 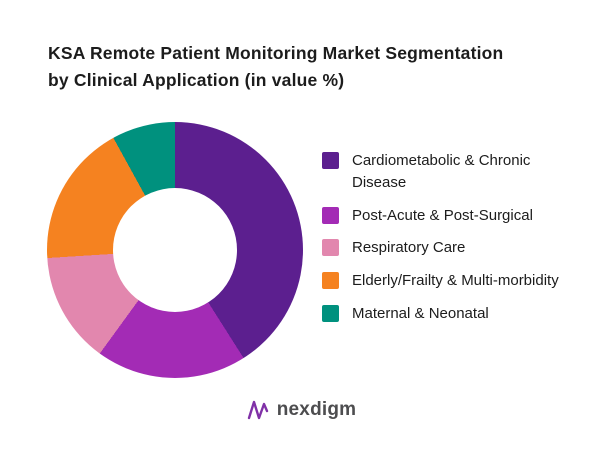 I want to click on wave-n-icon, so click(x=257, y=410).